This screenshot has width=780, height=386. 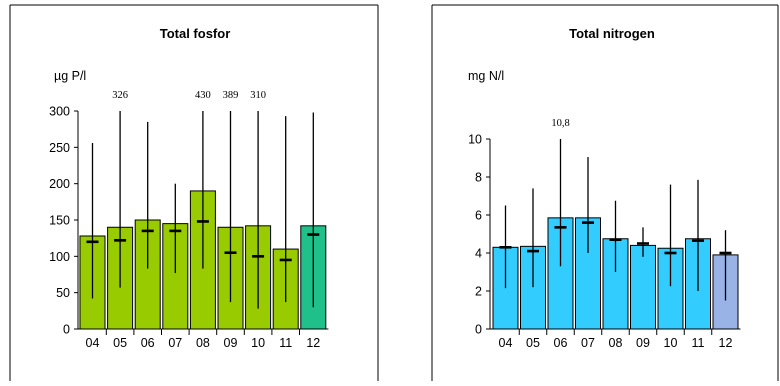 I want to click on y-tick-label: 200, so click(x=59, y=184).